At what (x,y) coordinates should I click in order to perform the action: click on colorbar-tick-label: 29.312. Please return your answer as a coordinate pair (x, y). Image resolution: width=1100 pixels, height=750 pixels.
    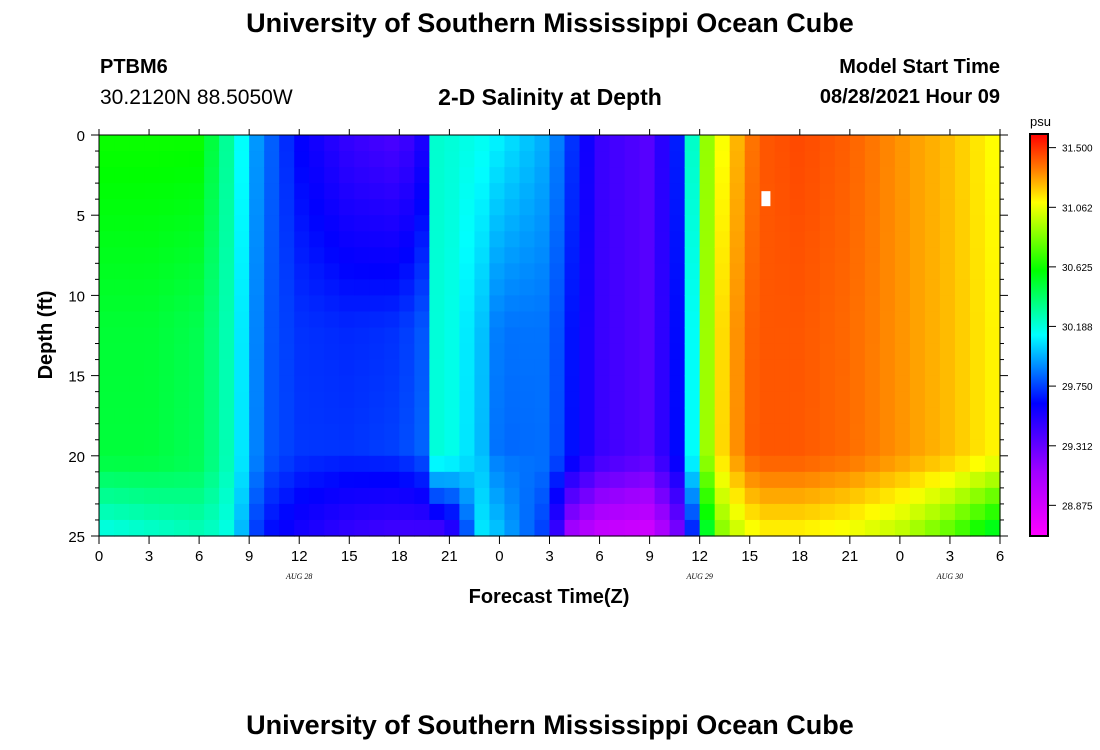
    Looking at the image, I should click on (1077, 447).